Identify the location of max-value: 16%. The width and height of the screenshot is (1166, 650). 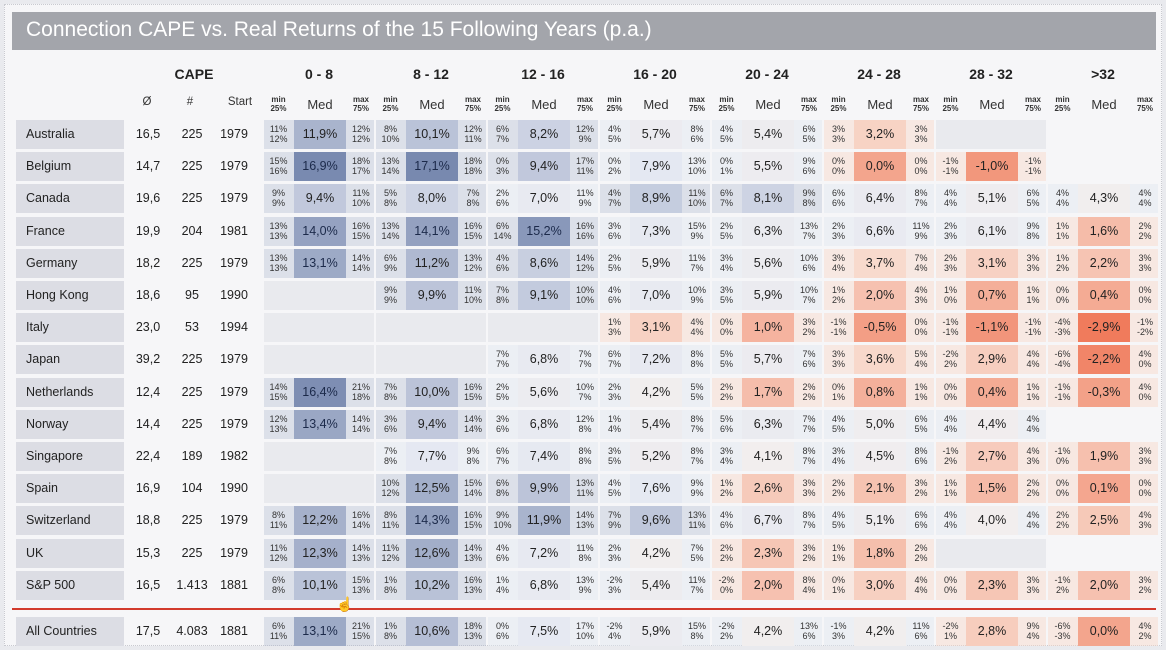
(584, 226).